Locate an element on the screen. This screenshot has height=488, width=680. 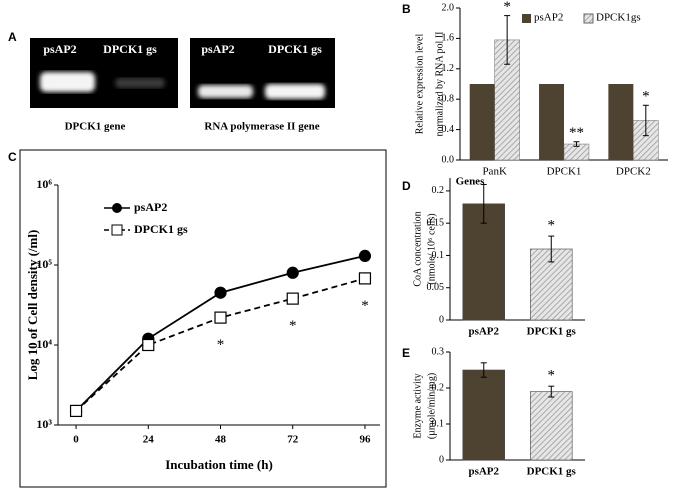
y-tick-label: 0.4 is located at coordinates (448, 129).